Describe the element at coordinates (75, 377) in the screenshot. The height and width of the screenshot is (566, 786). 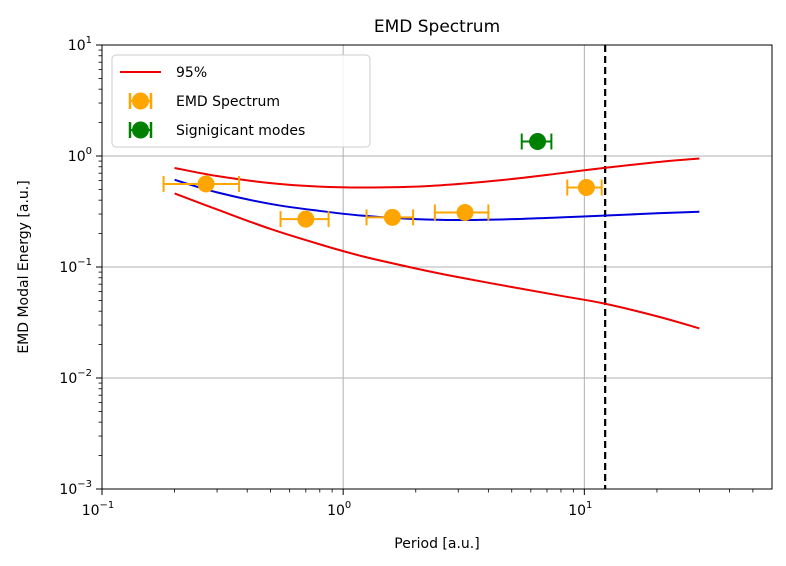
I see `y-tick-label: 10⁻²` at that location.